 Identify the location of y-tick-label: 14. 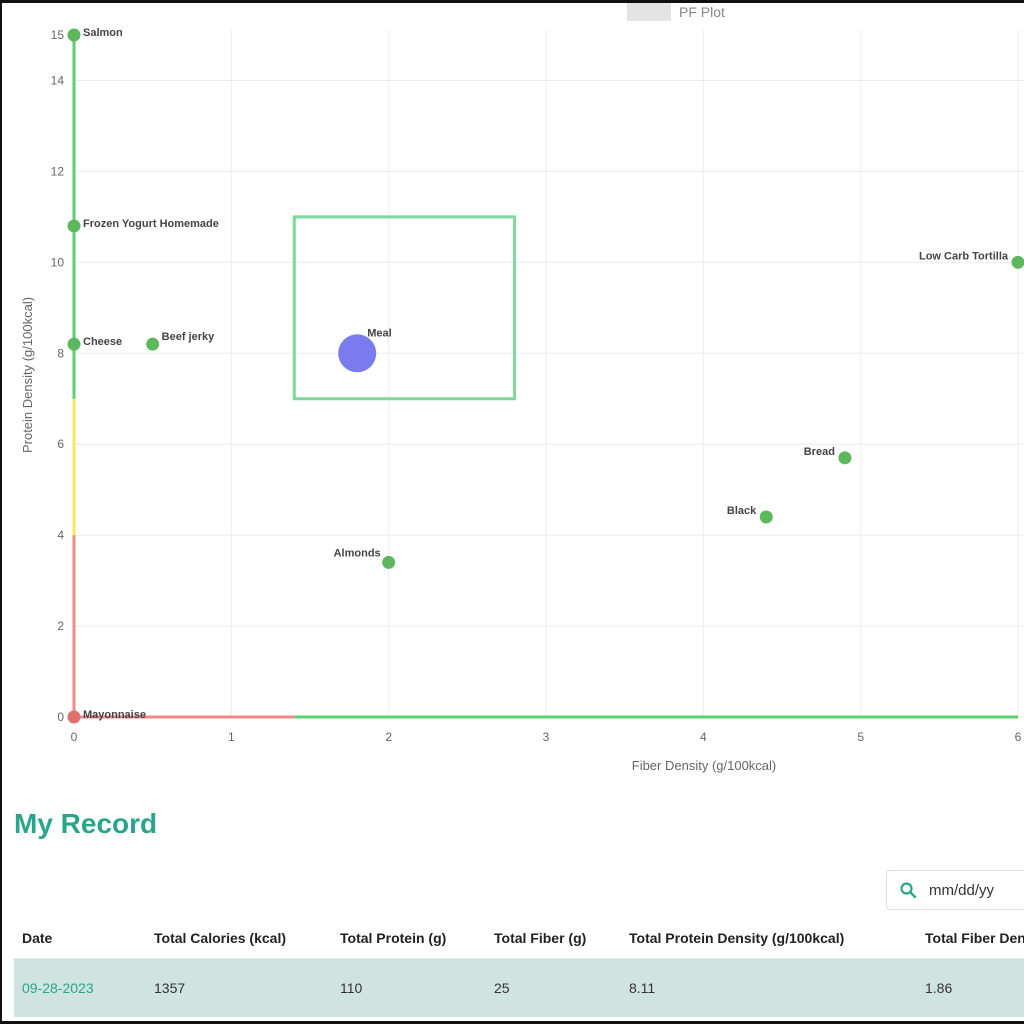
(58, 80).